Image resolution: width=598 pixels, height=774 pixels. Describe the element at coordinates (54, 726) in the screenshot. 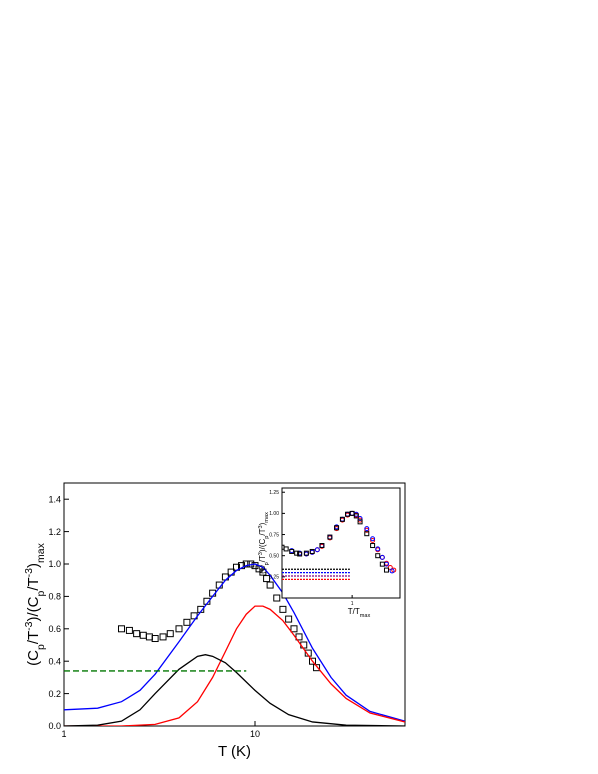

I see `y-tick-label: 0.0` at that location.